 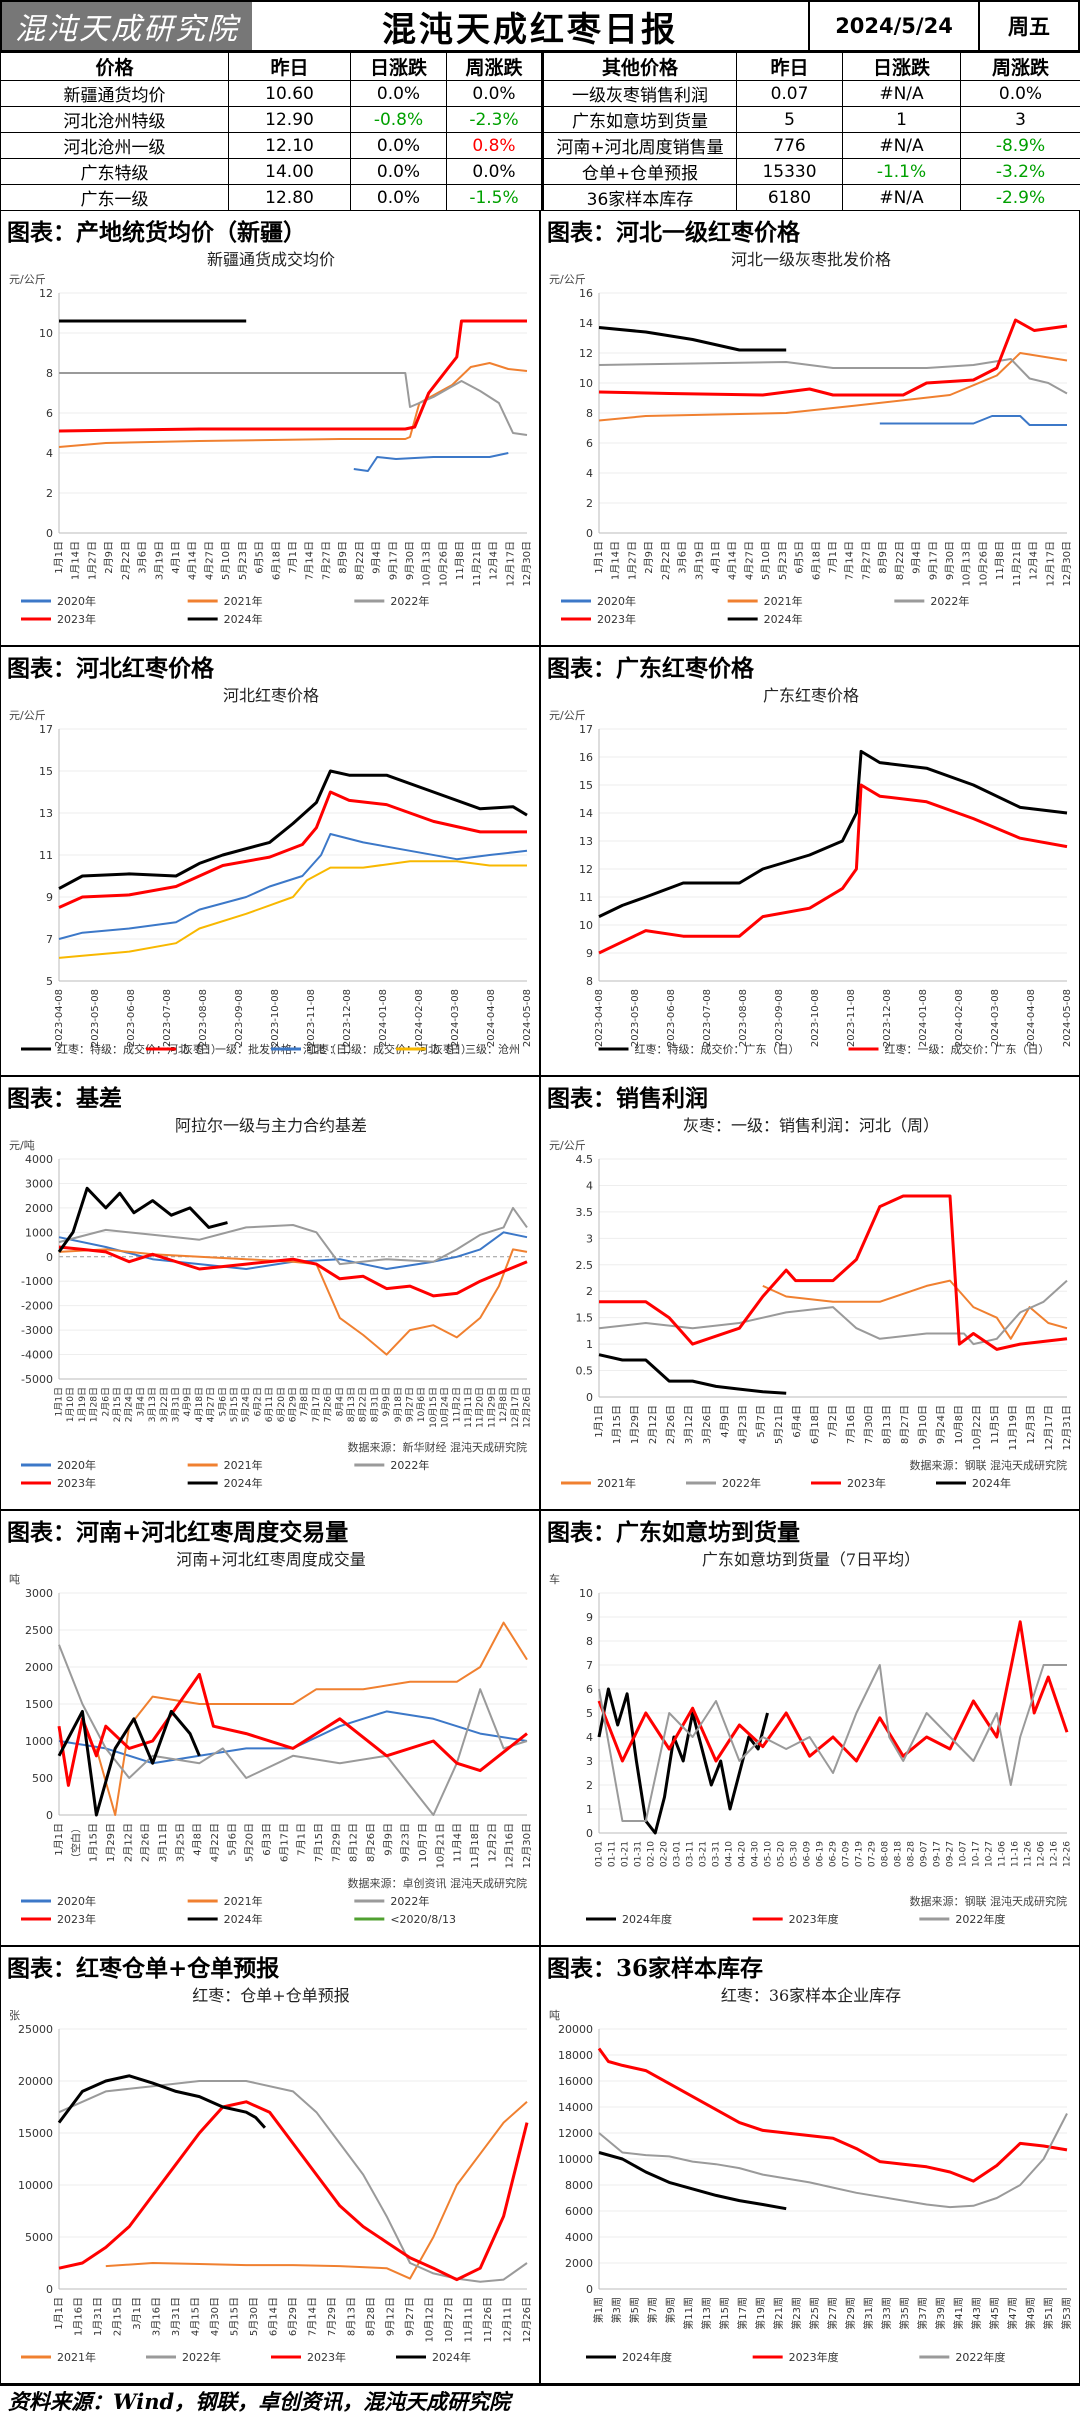 I want to click on x-tick-label: 11月11日, so click(x=468, y=1407).